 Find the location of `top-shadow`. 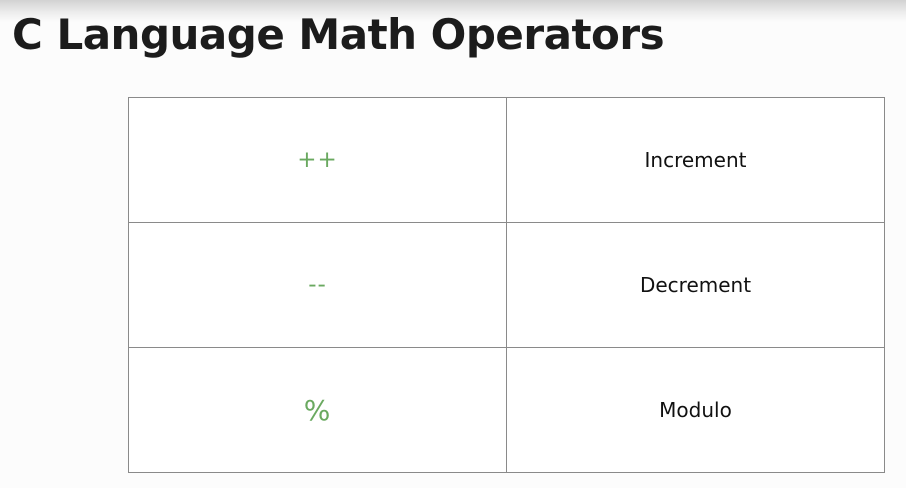

top-shadow is located at coordinates (453, 11).